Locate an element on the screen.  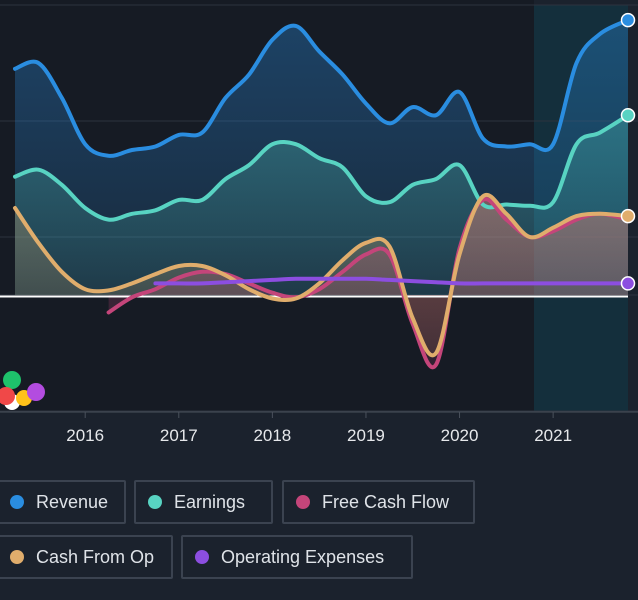
legend-item-revenue: Revenue is located at coordinates (63, 502).